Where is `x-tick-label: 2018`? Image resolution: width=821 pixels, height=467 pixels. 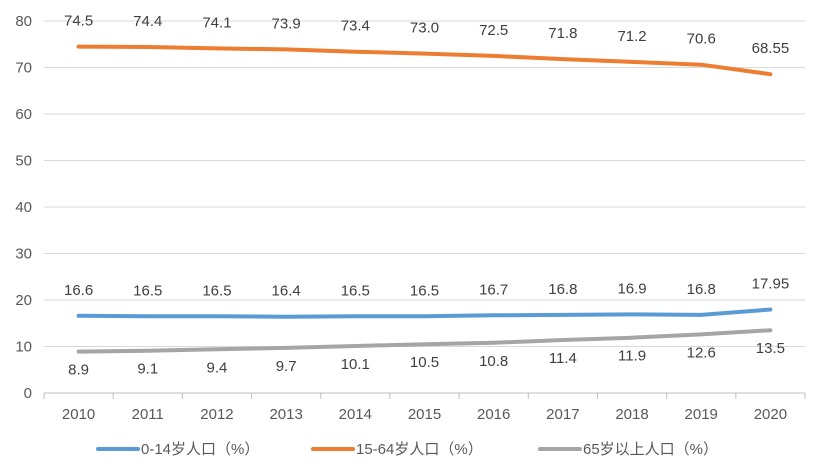 x-tick-label: 2018 is located at coordinates (631, 414).